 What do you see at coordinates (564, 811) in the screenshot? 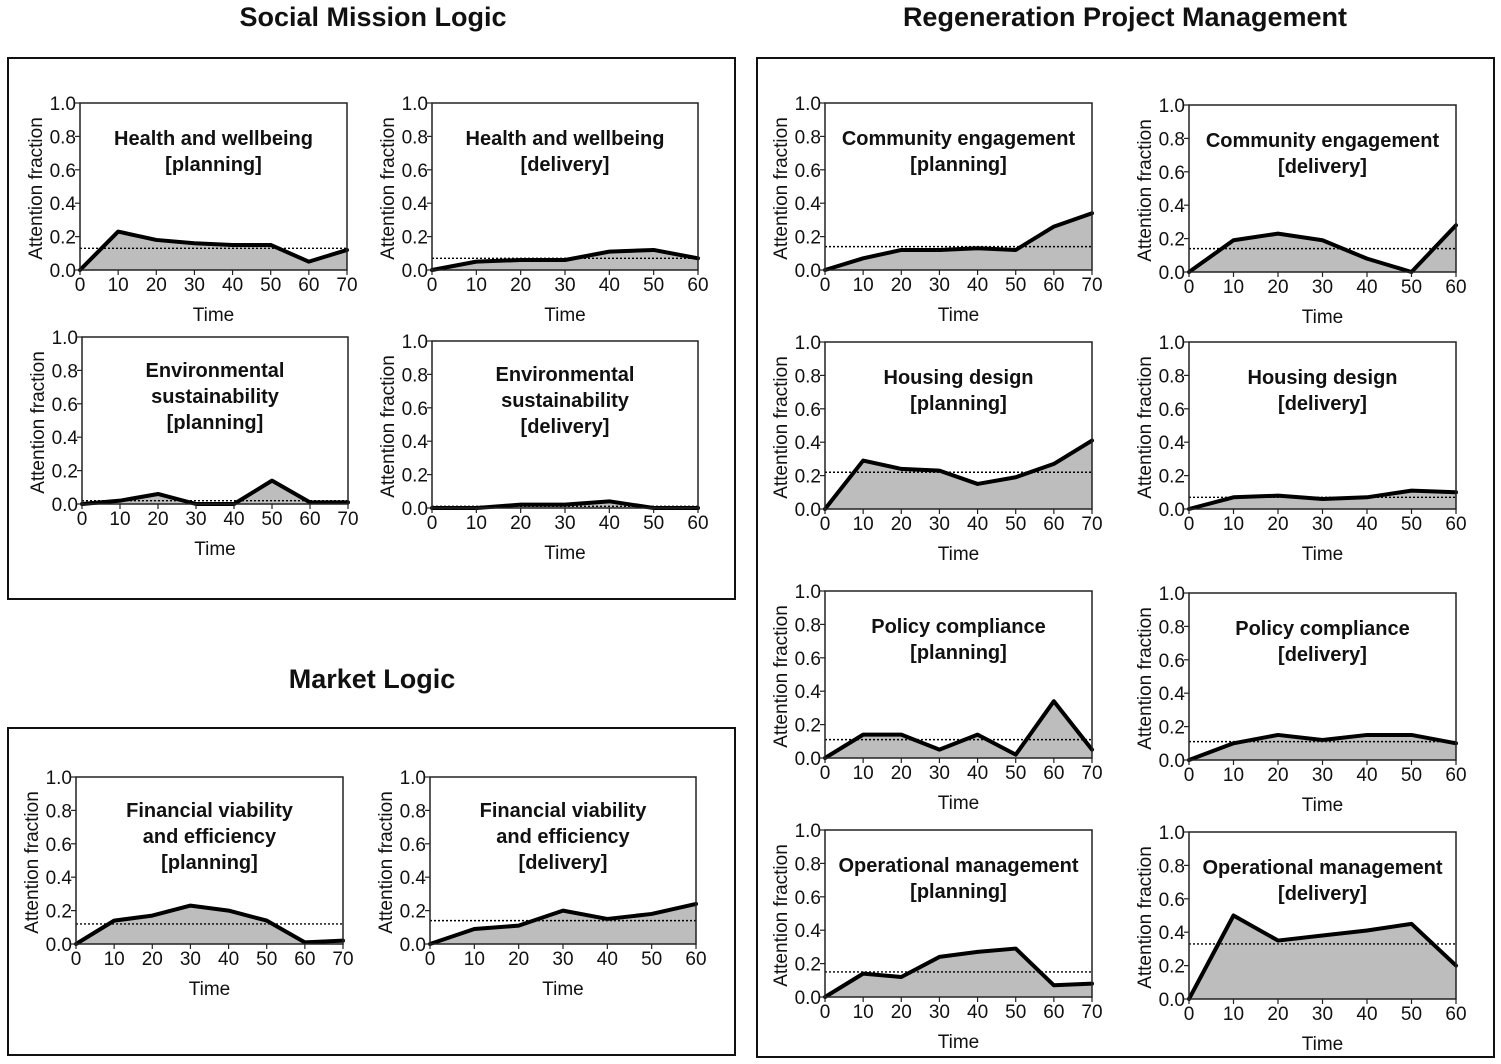
I see `chart-title-line: Financial viability` at bounding box center [564, 811].